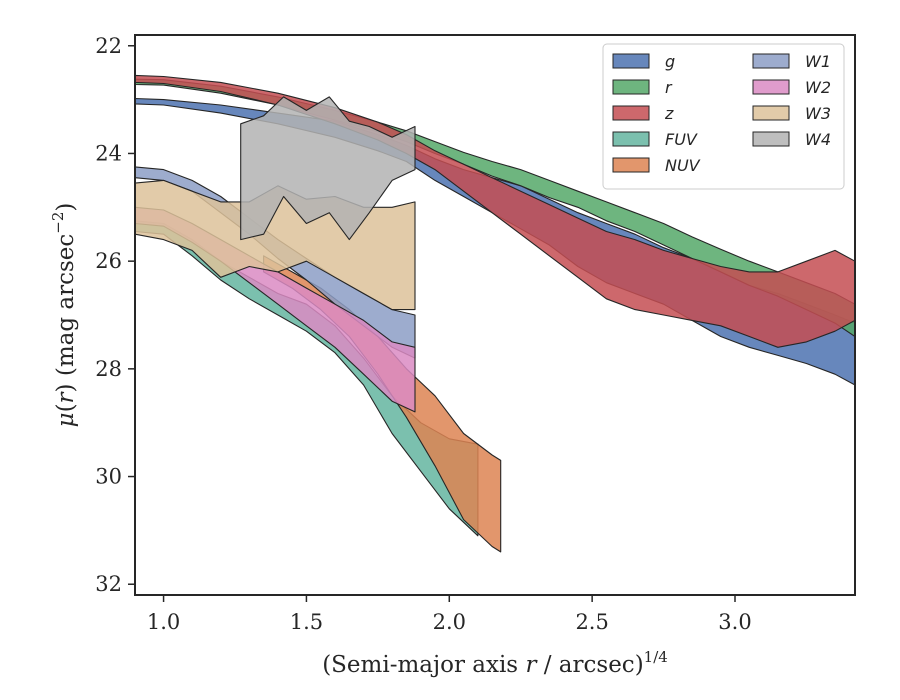 The image size is (900, 700). I want to click on legend-label: z, so click(669, 113).